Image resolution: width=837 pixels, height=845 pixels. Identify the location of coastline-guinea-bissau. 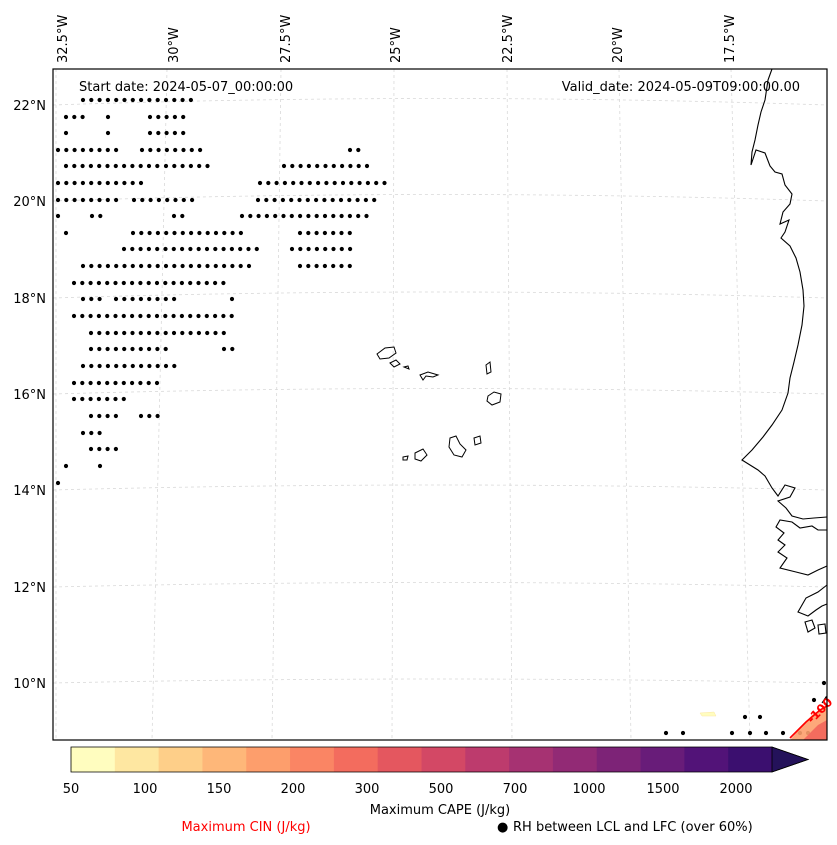
(812, 600).